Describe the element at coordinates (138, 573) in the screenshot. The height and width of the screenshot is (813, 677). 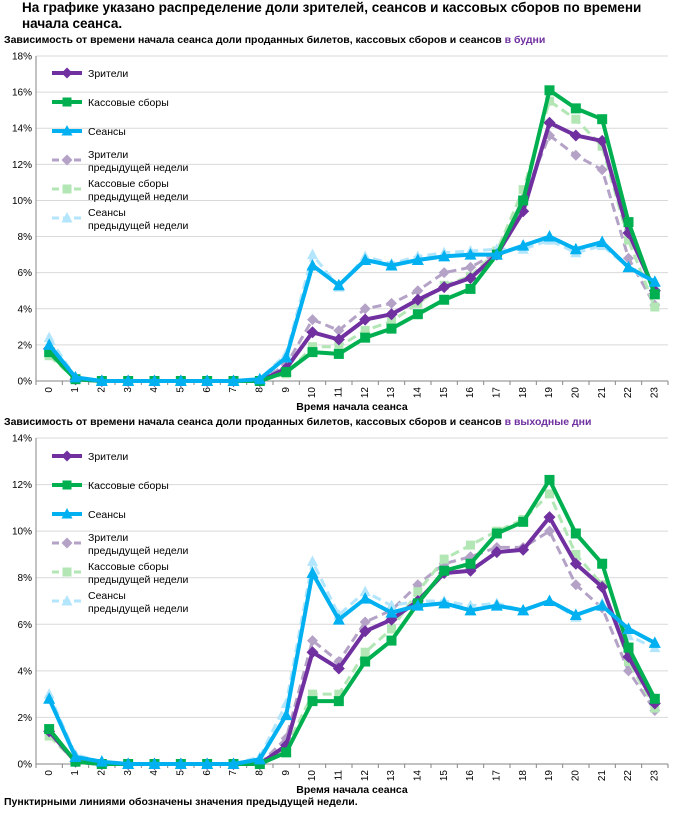
I see `c2-legend-label: Кассовые сборы предыдущей недели` at that location.